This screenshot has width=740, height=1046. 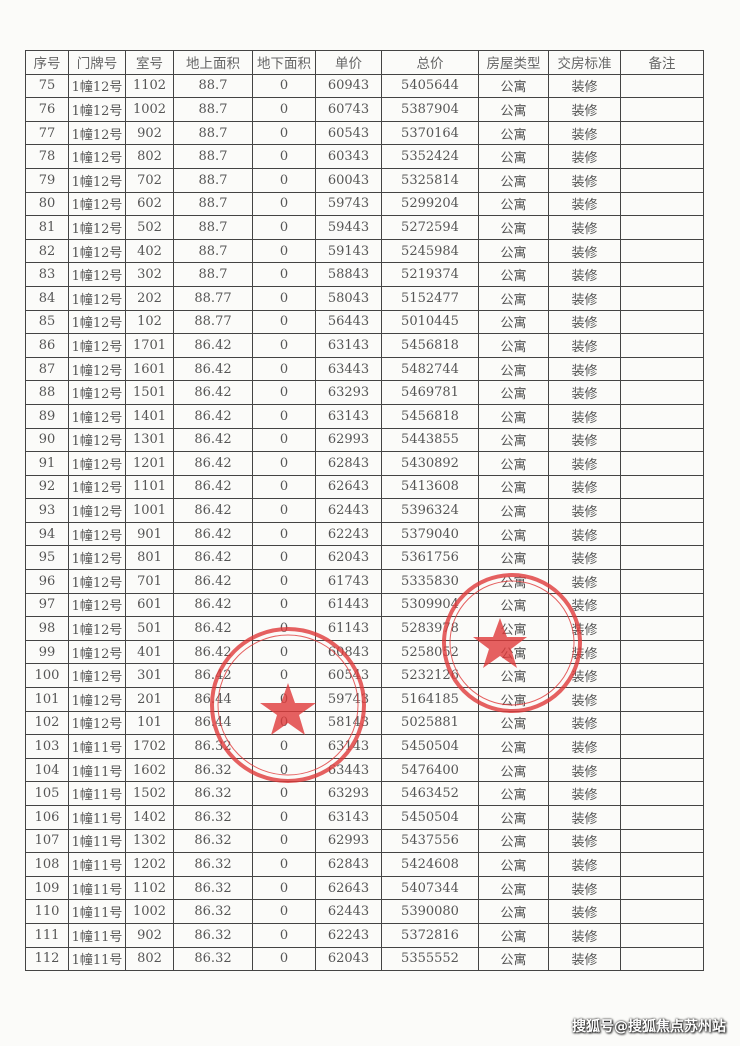 What do you see at coordinates (513, 62) in the screenshot?
I see `column-header: 房屋类型` at bounding box center [513, 62].